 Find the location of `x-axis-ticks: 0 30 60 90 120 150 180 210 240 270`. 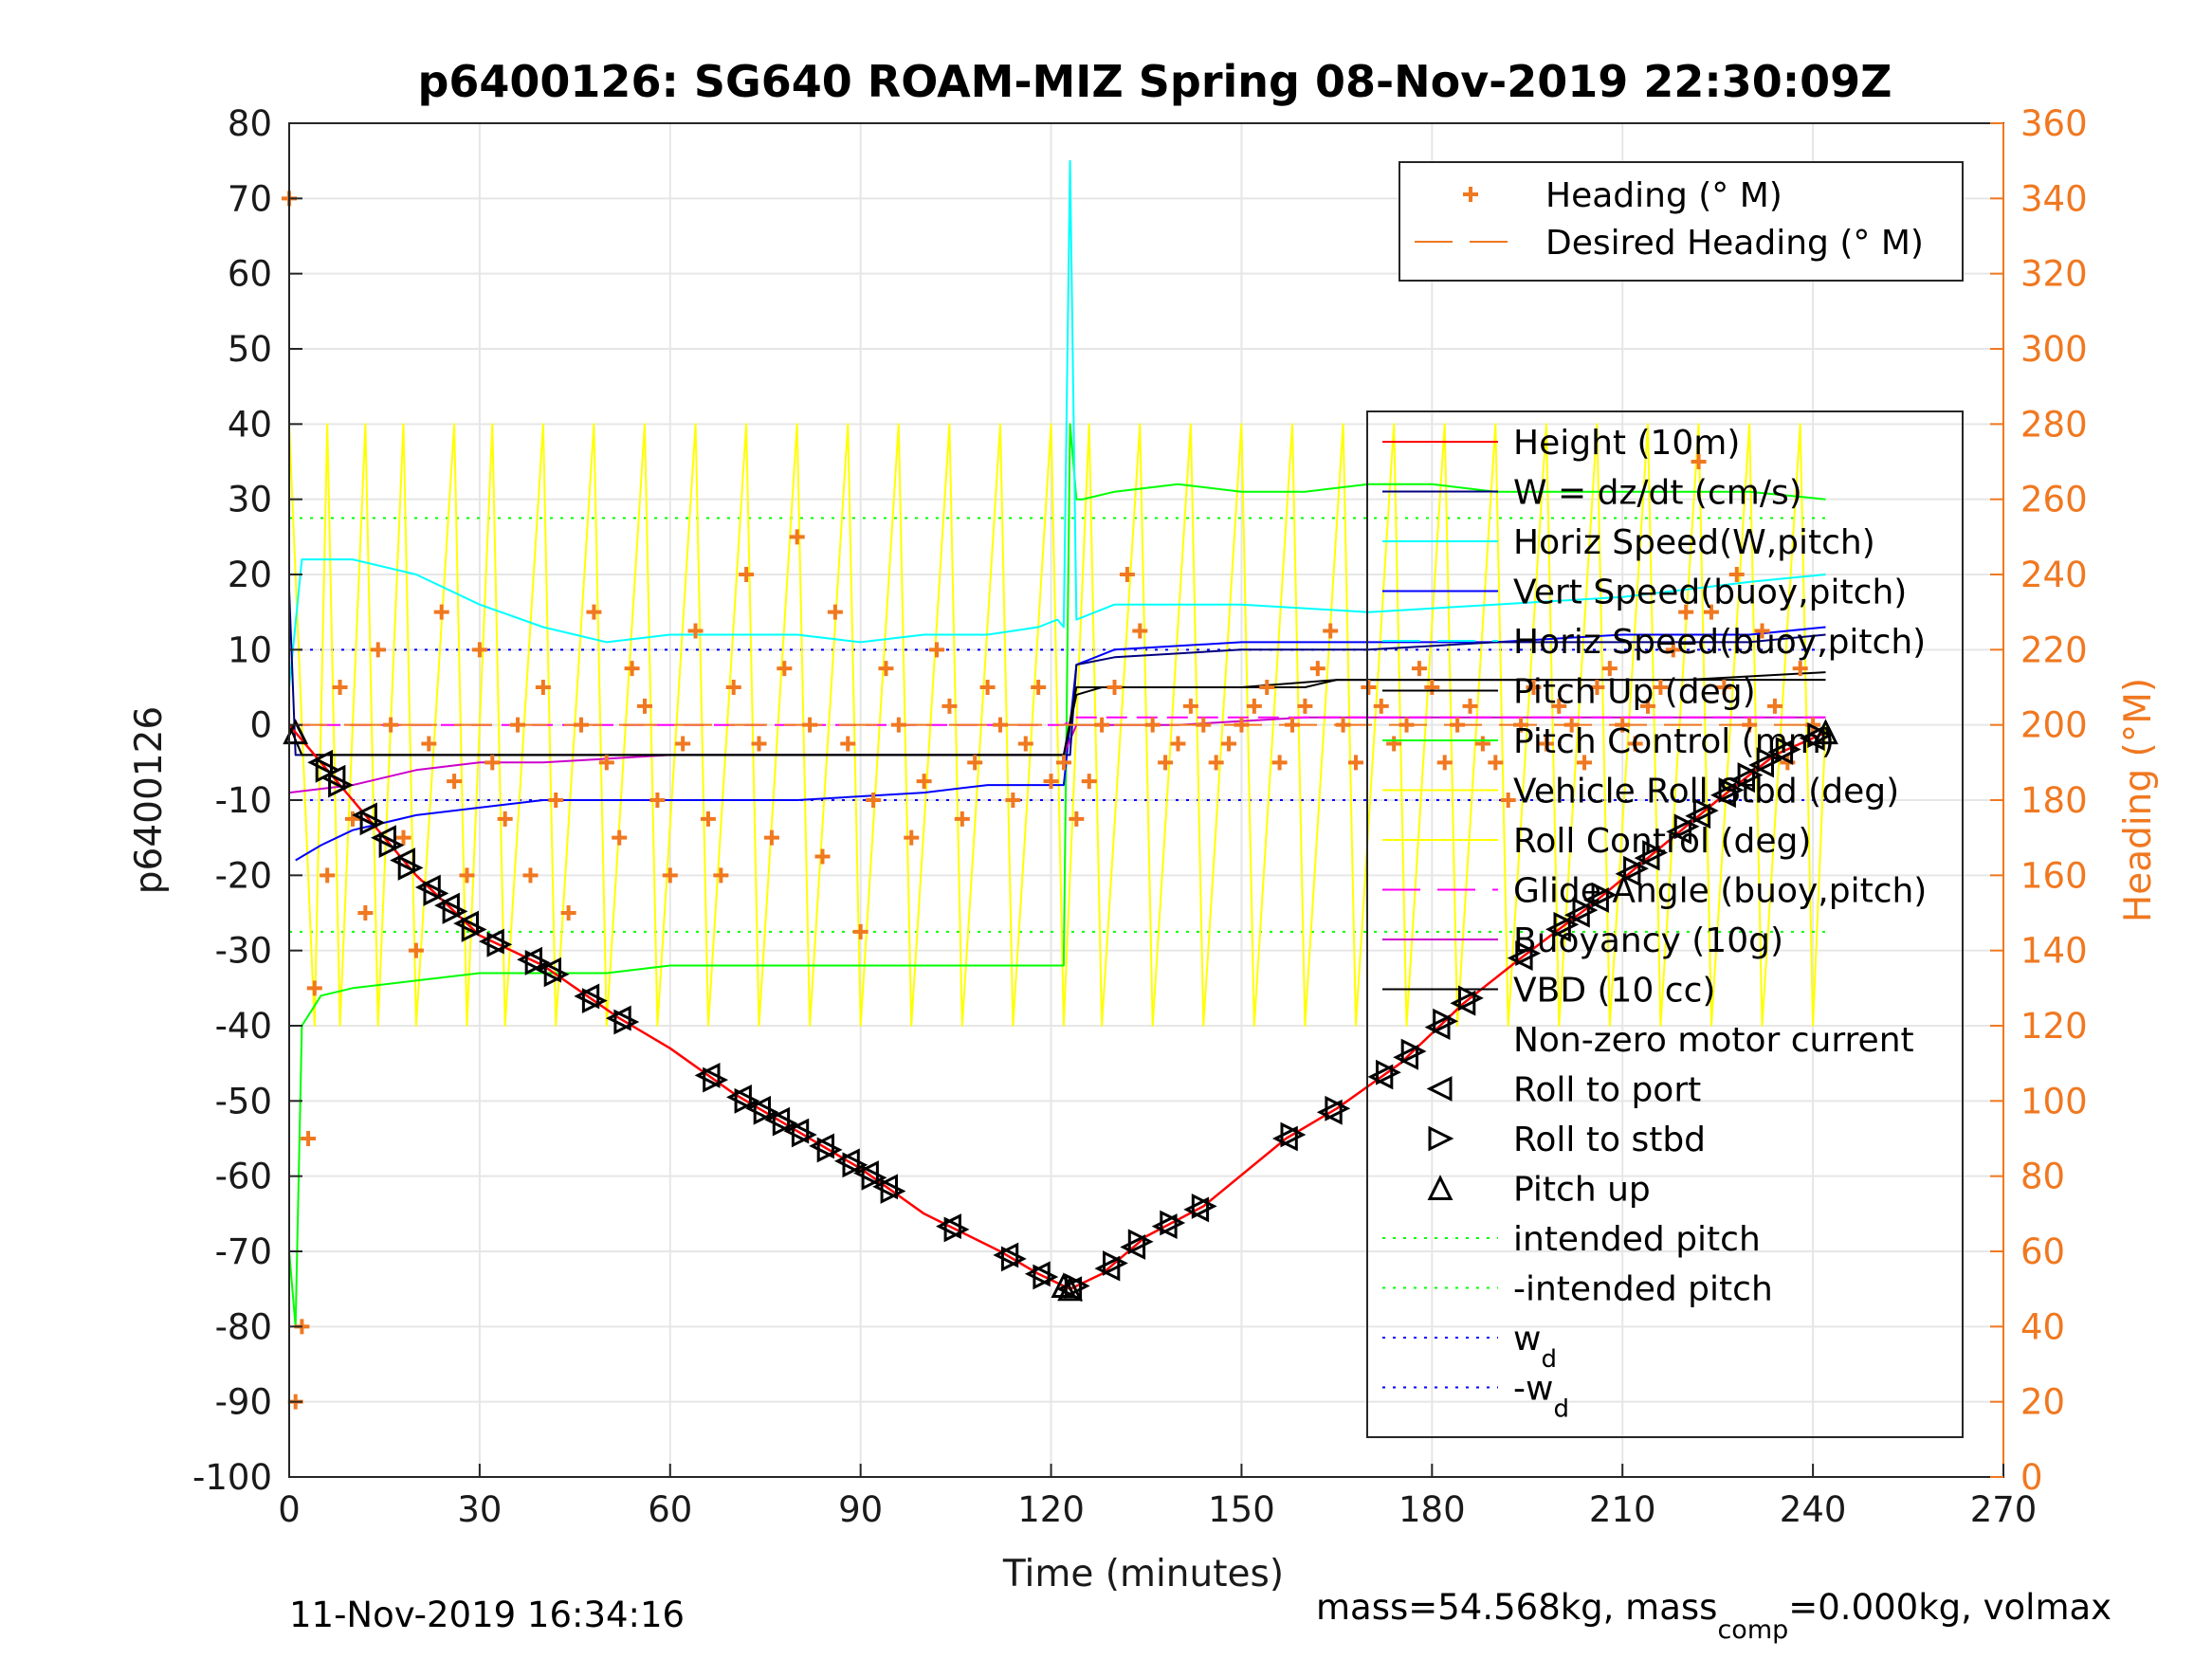

x-axis-ticks: 0 30 60 90 120 150 180 210 240 270 is located at coordinates (1157, 1497).